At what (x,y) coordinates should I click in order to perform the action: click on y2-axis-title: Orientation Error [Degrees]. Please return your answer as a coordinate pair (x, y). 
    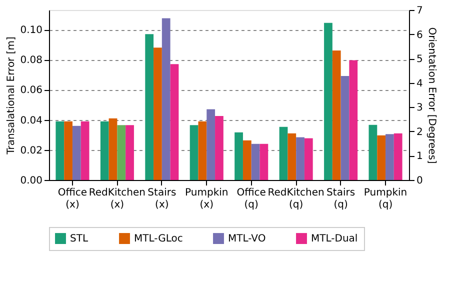
    Looking at the image, I should click on (431, 95).